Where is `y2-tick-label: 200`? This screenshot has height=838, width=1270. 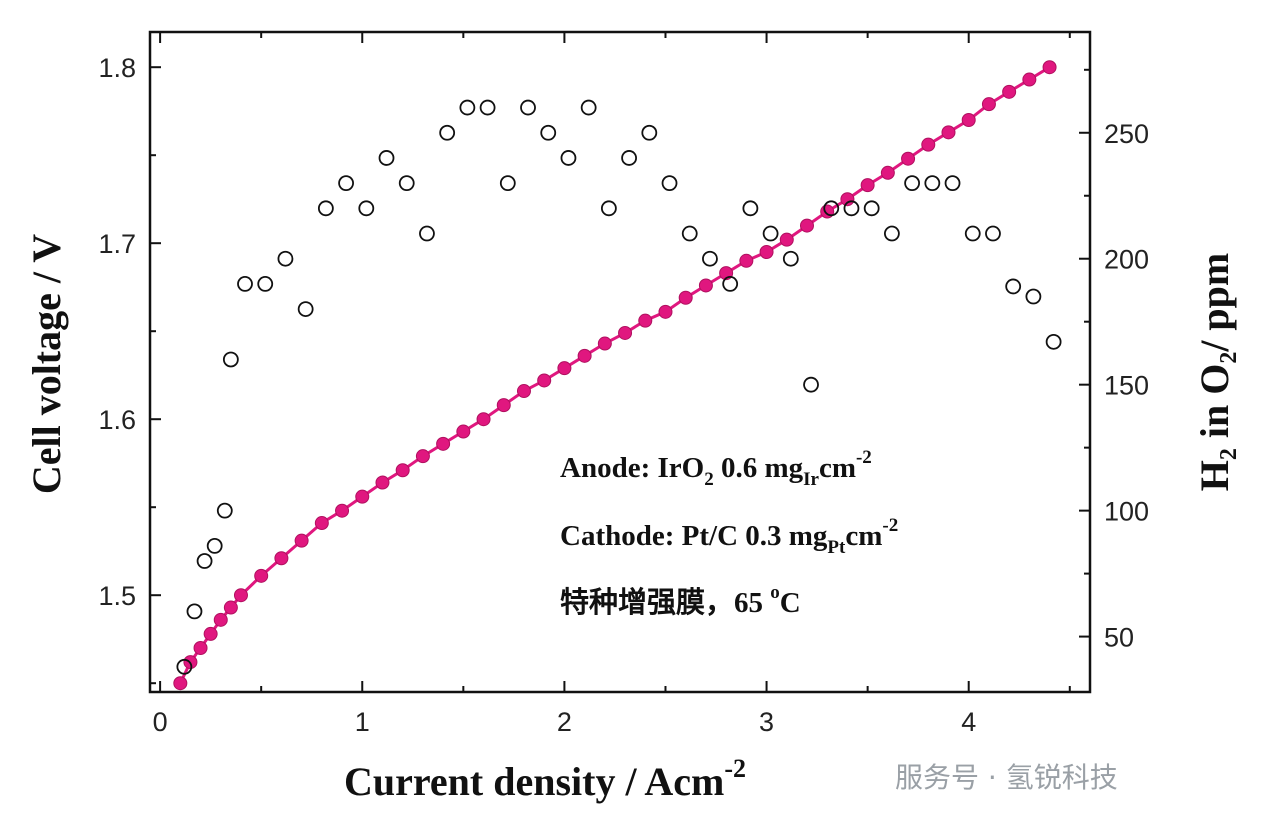 y2-tick-label: 200 is located at coordinates (1126, 260).